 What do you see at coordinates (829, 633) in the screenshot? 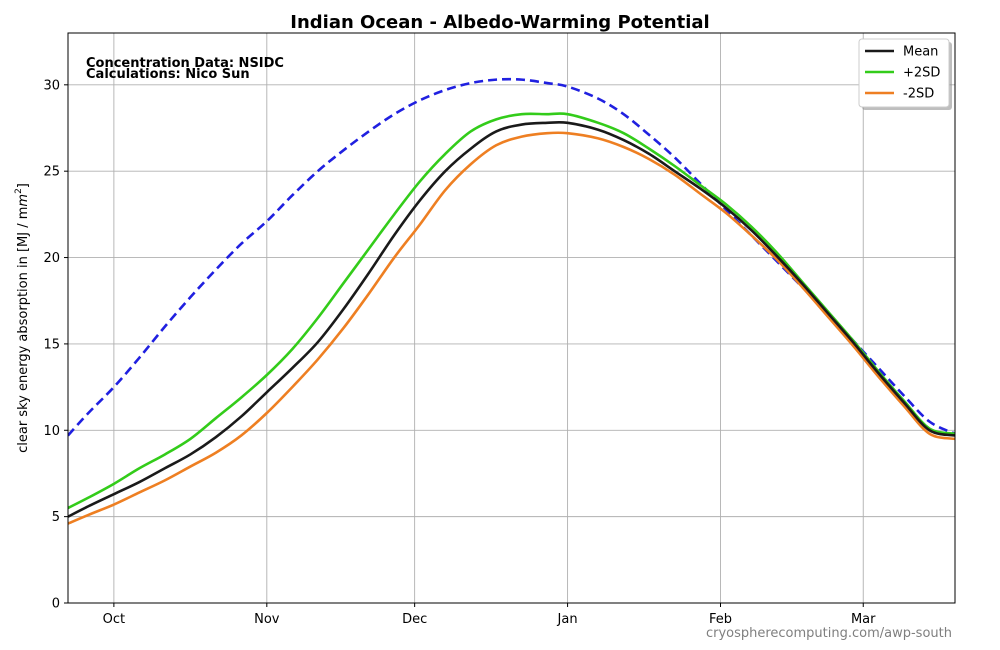
I see `credit-text: cryospherecomputing.com/awp-south` at bounding box center [829, 633].